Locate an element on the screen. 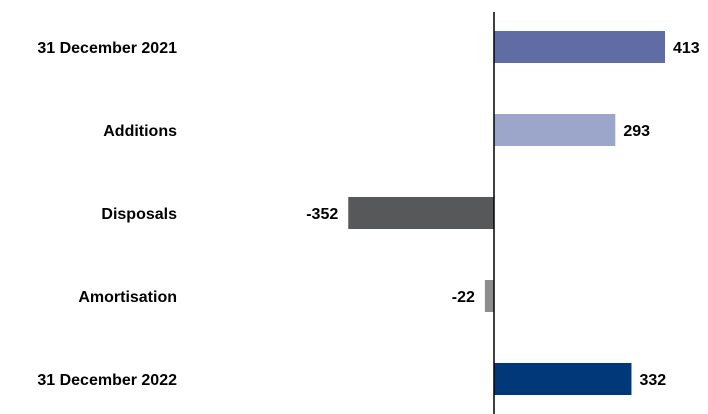 This screenshot has height=414, width=708. category-label: Disposals is located at coordinates (139, 214).